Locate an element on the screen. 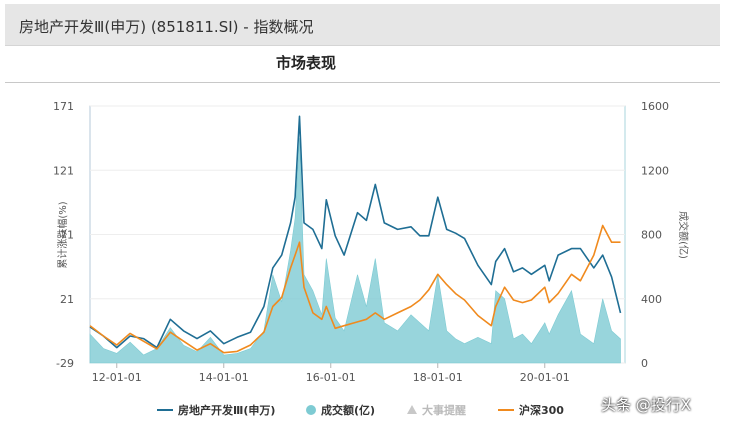 The image size is (730, 425). left-tick-label: 171 is located at coordinates (63, 106).